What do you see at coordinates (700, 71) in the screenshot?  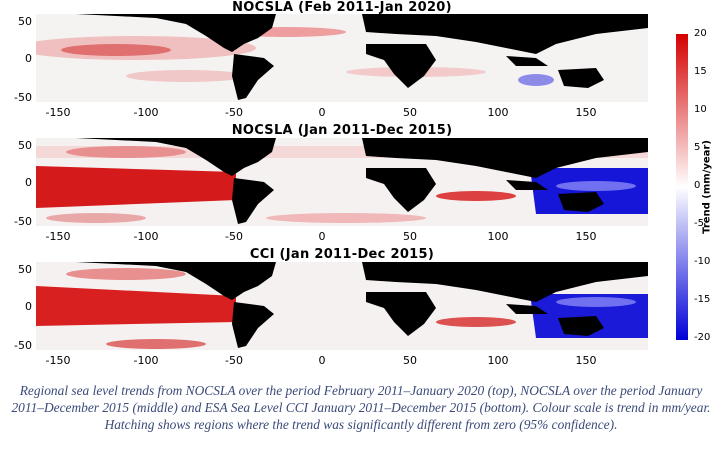 I see `colorbar-tick-label: 15` at bounding box center [700, 71].